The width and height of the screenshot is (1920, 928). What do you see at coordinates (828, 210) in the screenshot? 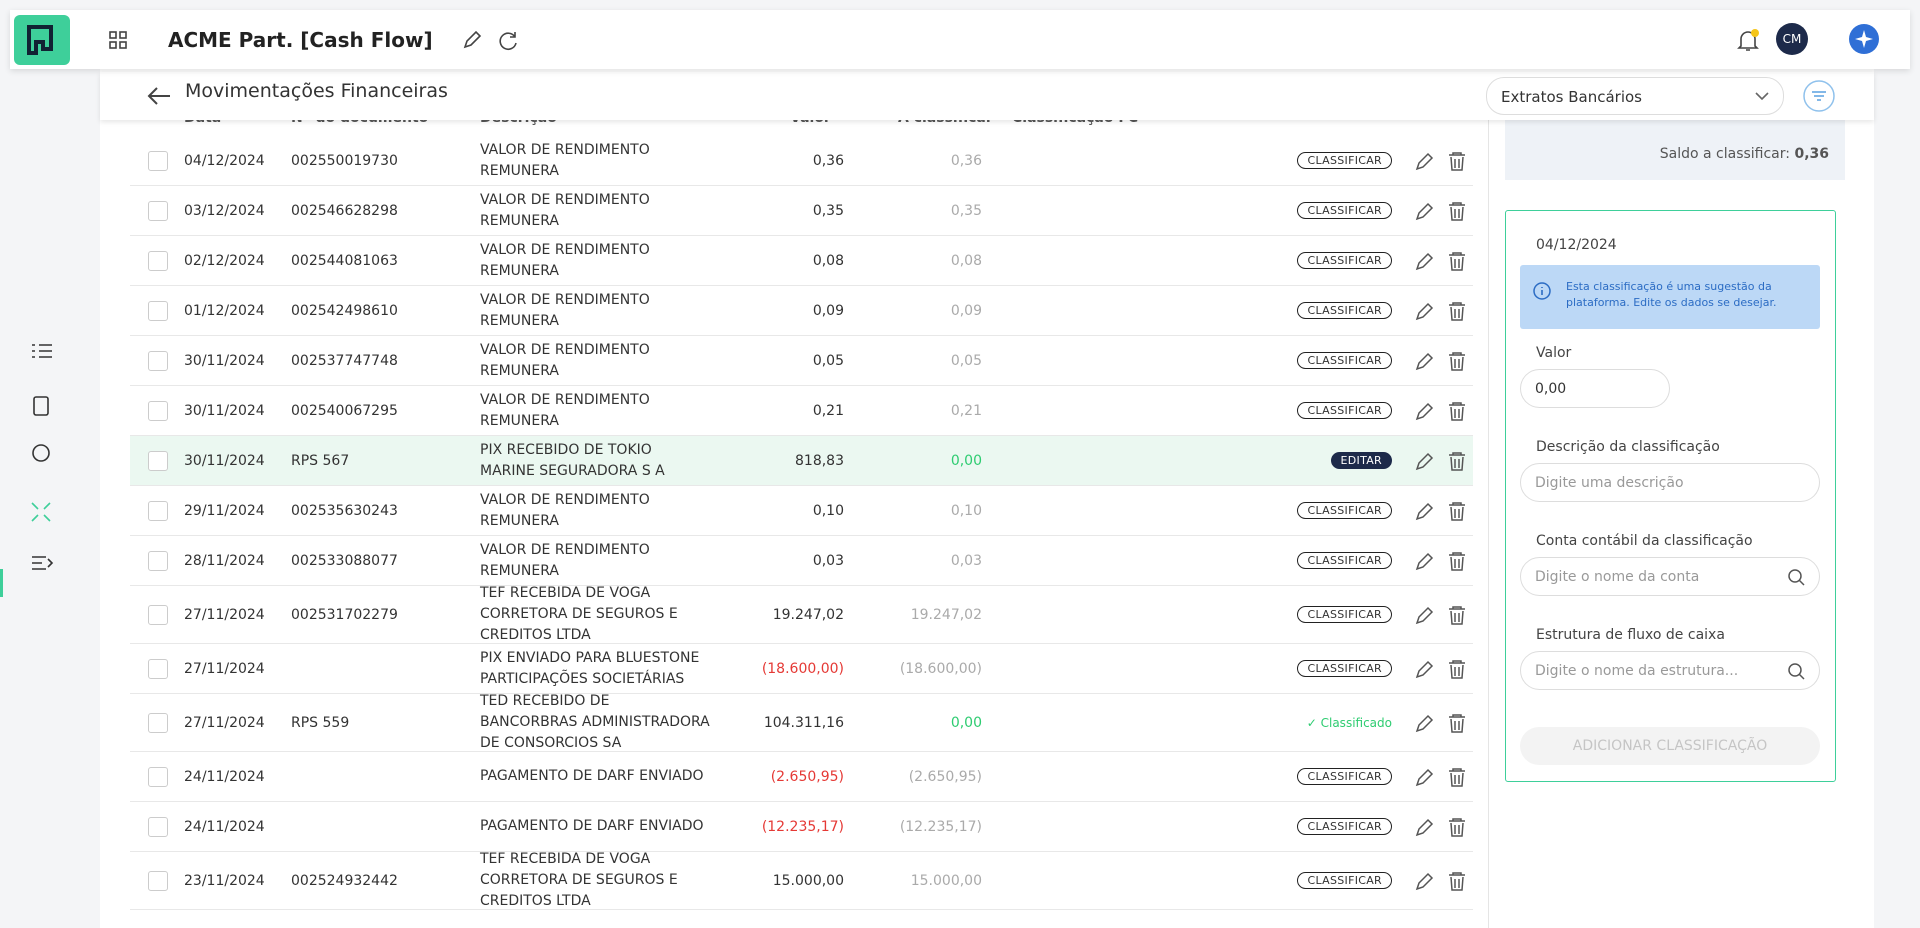
I see `row-value: 0,35` at bounding box center [828, 210].